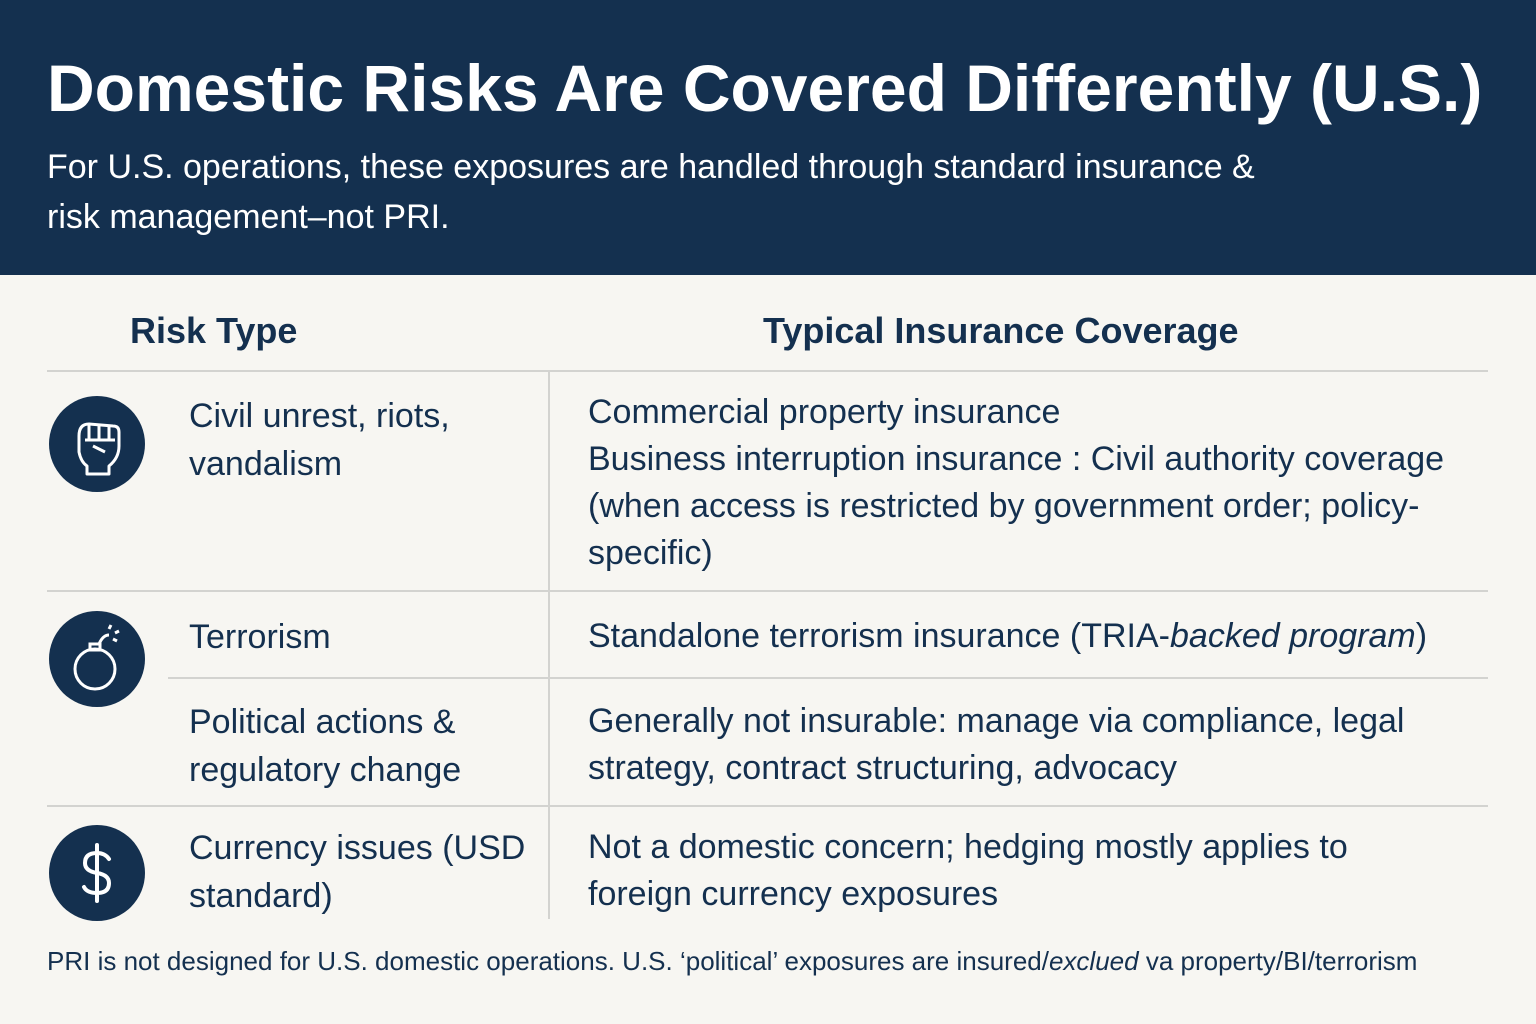  Describe the element at coordinates (357, 872) in the screenshot. I see `risk-type: Currency issues (USD standard)` at that location.